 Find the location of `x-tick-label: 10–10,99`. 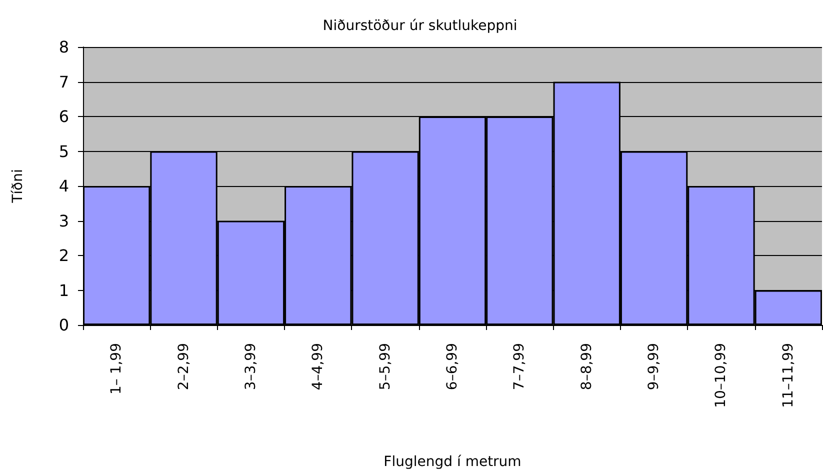

x-tick-label: 10–10,99 is located at coordinates (721, 375).